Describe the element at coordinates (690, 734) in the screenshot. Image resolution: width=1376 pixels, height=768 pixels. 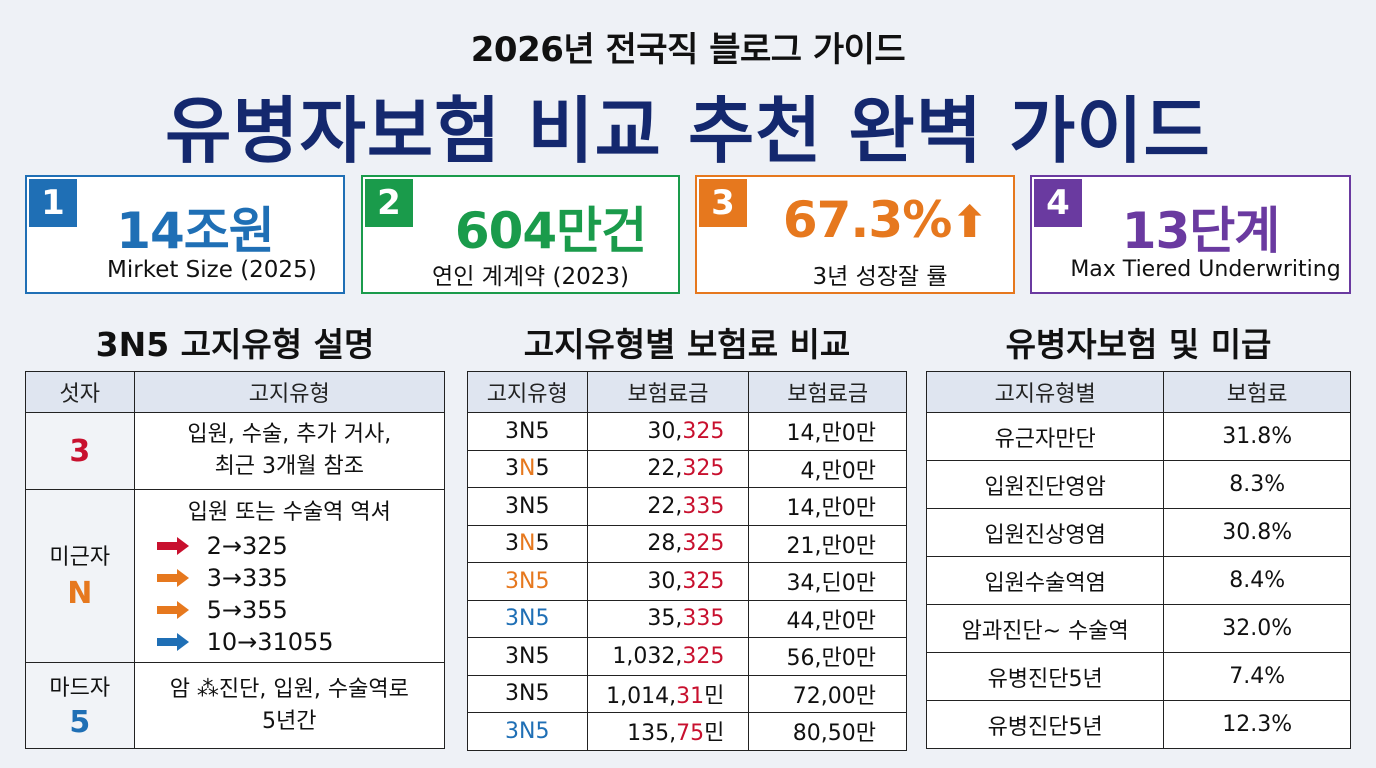
I see `premium-part: 75` at that location.